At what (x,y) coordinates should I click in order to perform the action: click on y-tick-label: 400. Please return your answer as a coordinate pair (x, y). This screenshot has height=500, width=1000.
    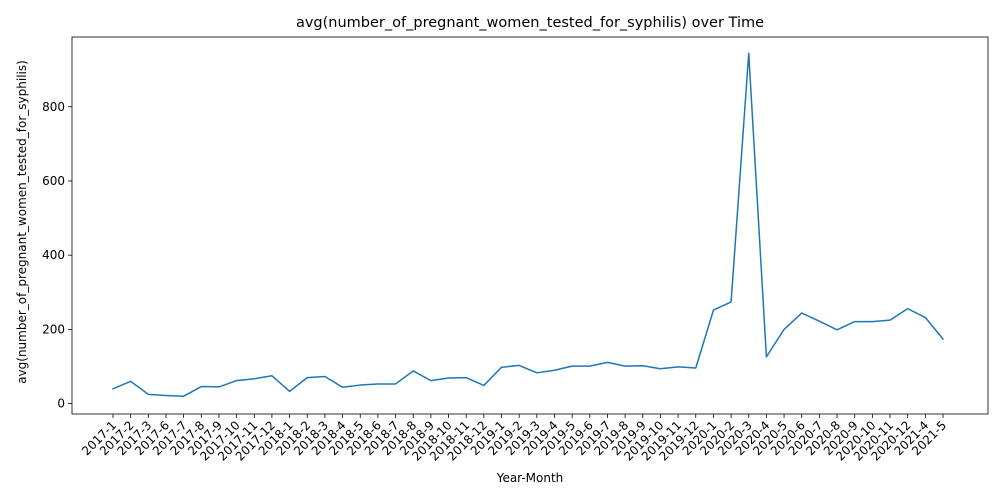
    Looking at the image, I should click on (53, 255).